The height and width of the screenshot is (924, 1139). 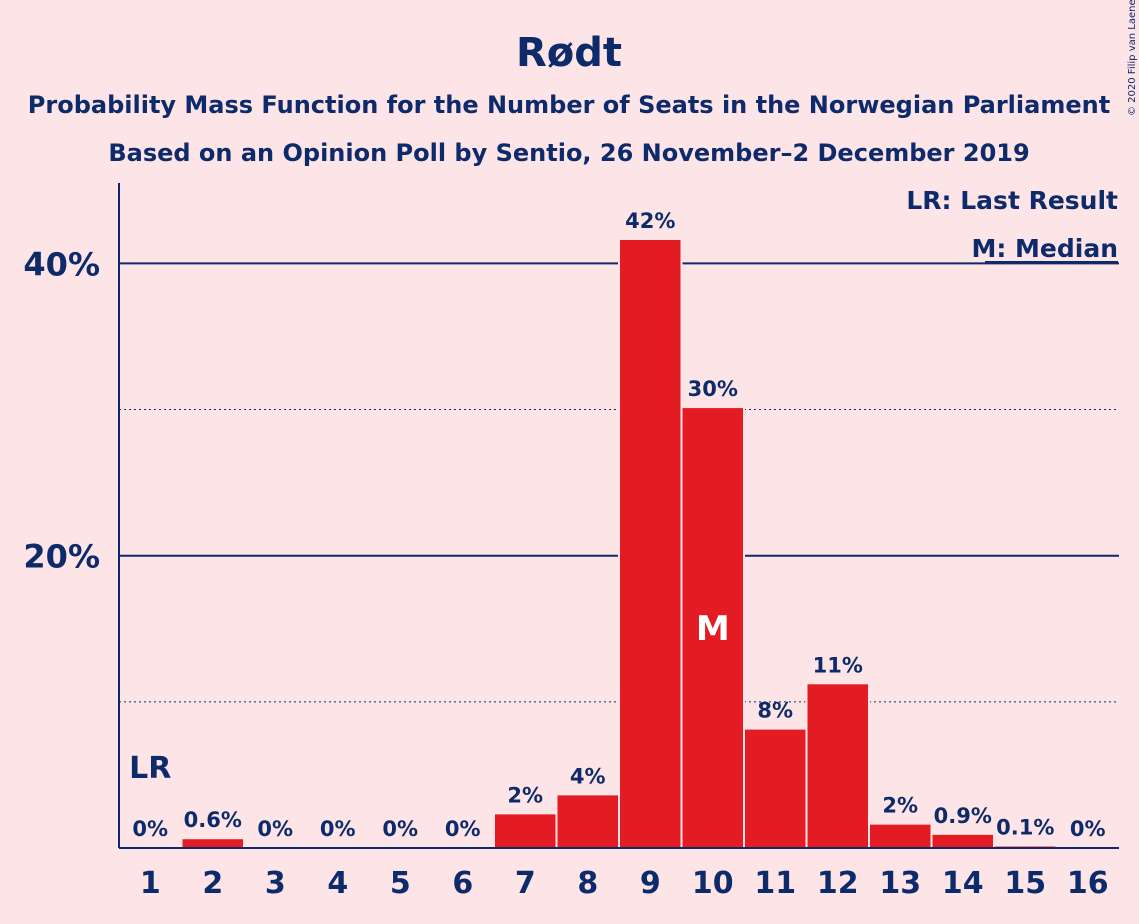 What do you see at coordinates (212, 883) in the screenshot?
I see `x-tick-label-2: 2` at bounding box center [212, 883].